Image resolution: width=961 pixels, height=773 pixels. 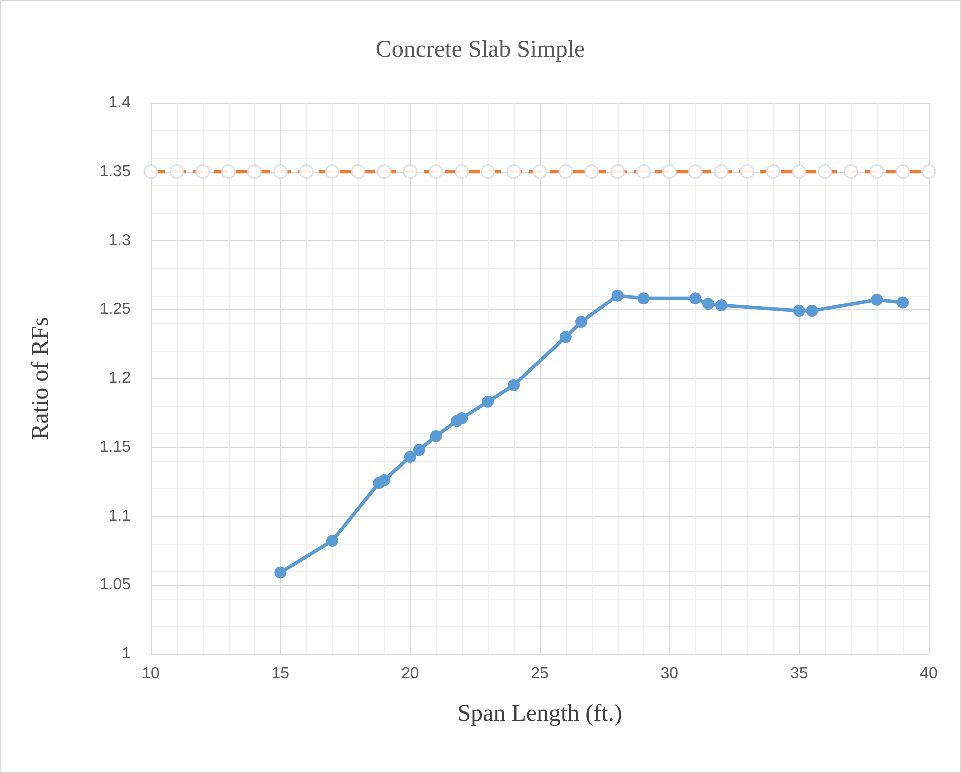 What do you see at coordinates (116, 447) in the screenshot?
I see `y-tick-label: 1.15` at bounding box center [116, 447].